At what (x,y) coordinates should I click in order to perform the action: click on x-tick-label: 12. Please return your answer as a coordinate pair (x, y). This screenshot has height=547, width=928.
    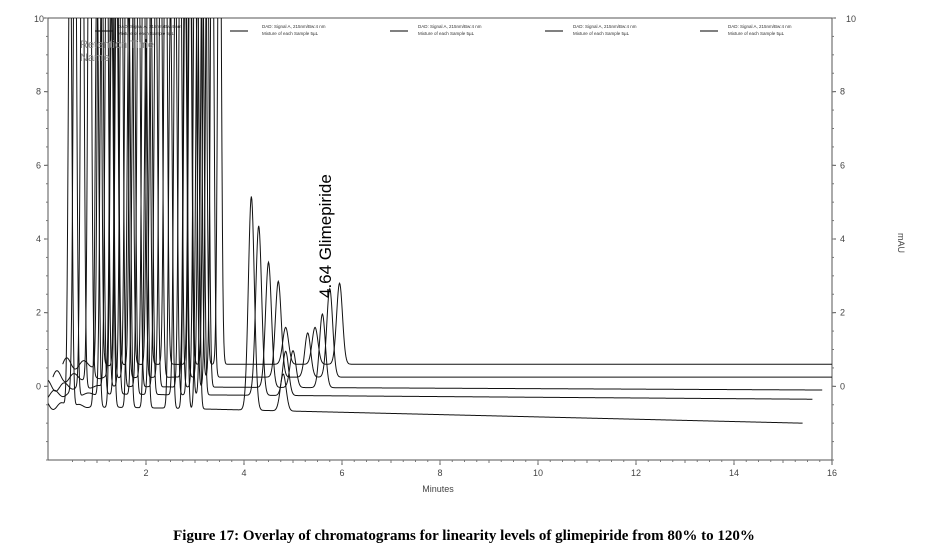
    Looking at the image, I should click on (636, 473).